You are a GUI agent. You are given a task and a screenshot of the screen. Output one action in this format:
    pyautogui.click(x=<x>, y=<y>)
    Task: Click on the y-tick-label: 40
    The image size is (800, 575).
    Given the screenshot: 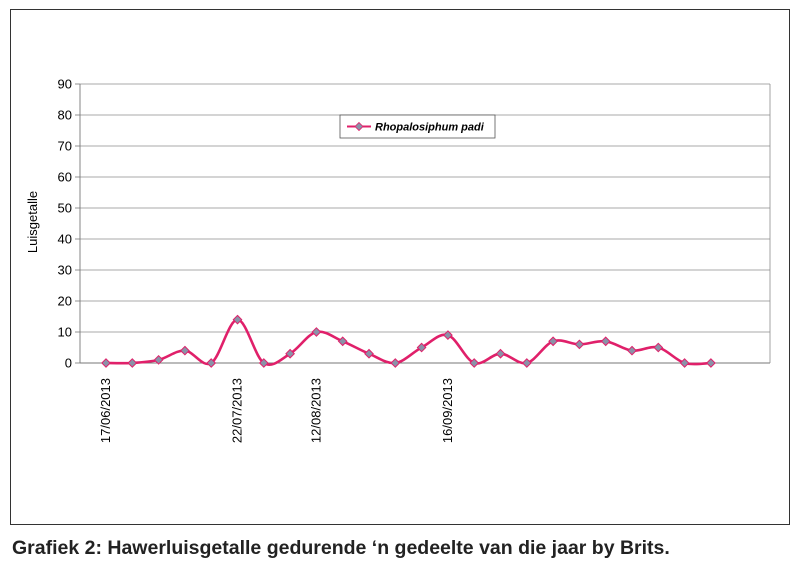 What is the action you would take?
    pyautogui.click(x=65, y=239)
    